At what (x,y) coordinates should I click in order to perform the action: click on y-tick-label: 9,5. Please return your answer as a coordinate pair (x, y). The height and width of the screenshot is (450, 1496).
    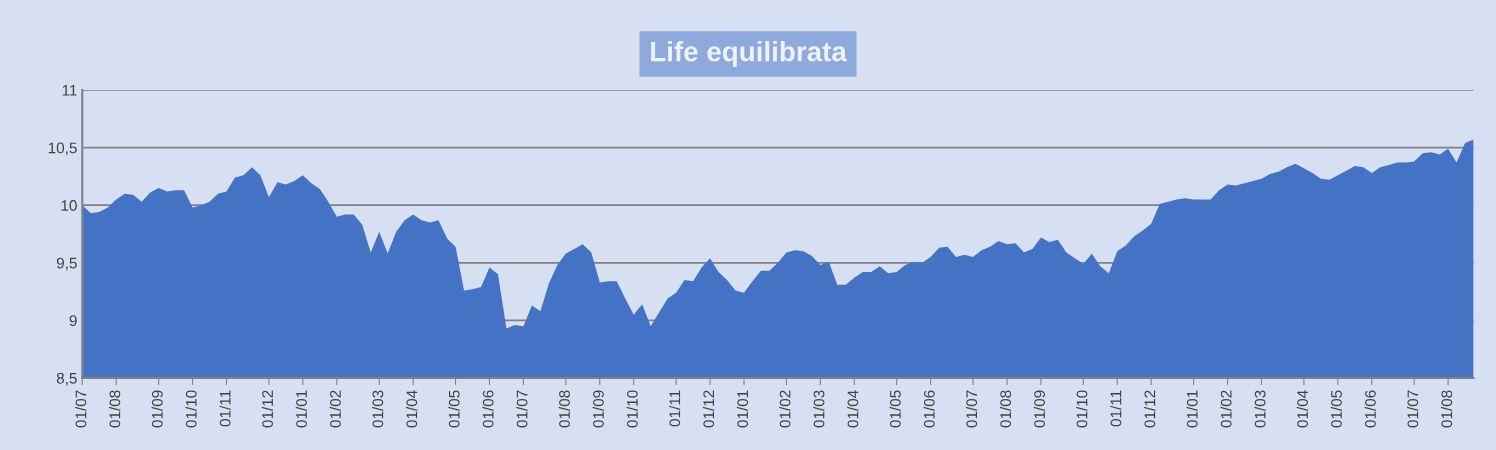
    Looking at the image, I should click on (66, 264).